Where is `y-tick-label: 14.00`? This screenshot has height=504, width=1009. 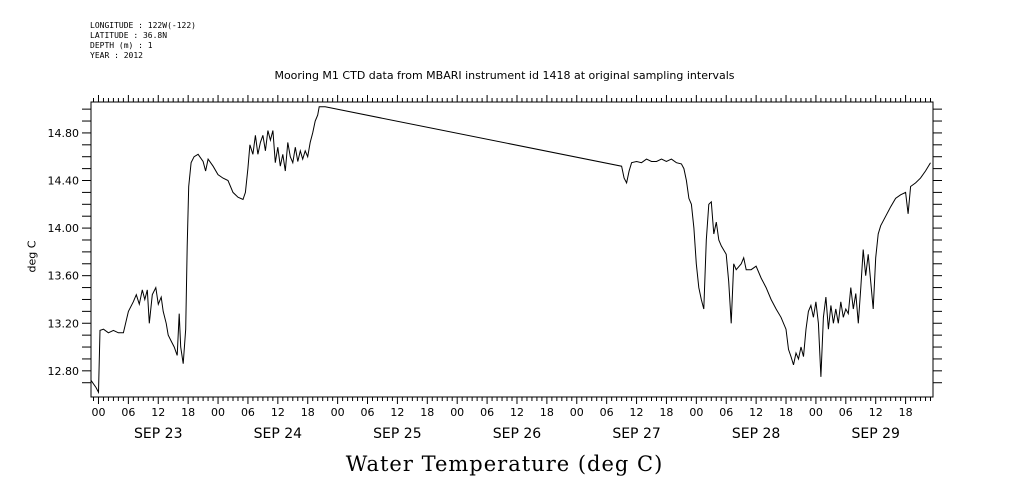 y-tick-label: 14.00 is located at coordinates (64, 228).